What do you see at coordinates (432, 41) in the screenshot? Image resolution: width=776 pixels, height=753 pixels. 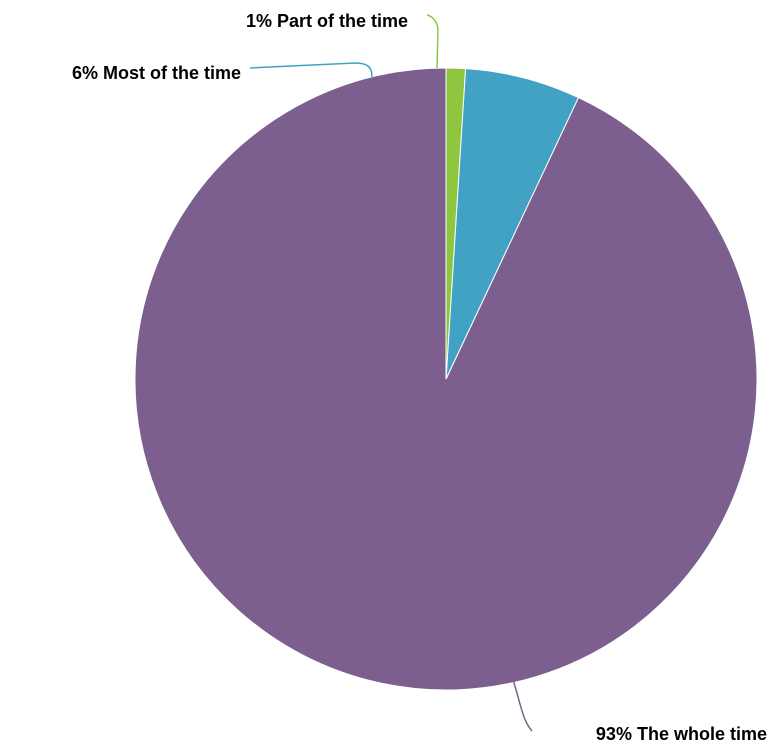 I see `leader-line-part-of-the-time` at bounding box center [432, 41].